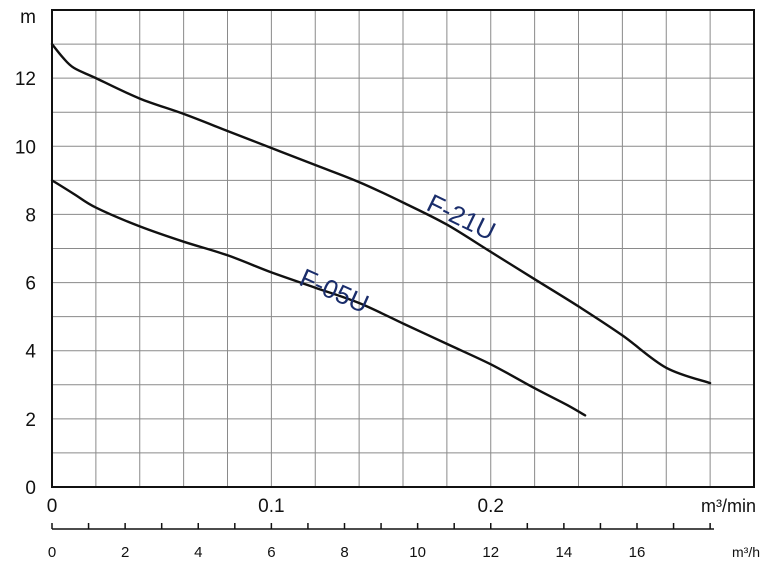  Describe the element at coordinates (334, 290) in the screenshot. I see `series-label-f-05u: F-05U` at that location.